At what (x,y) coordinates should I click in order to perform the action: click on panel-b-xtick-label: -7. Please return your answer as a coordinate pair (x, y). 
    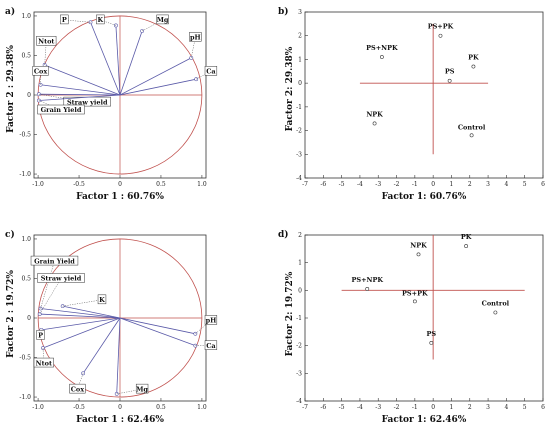
    Looking at the image, I should click on (305, 184).